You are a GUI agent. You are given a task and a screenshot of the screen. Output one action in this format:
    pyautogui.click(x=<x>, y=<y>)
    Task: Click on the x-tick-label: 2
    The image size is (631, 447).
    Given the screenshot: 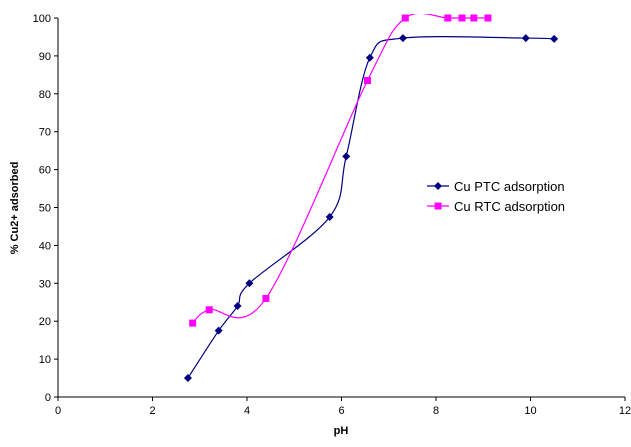 What is the action you would take?
    pyautogui.click(x=152, y=411)
    